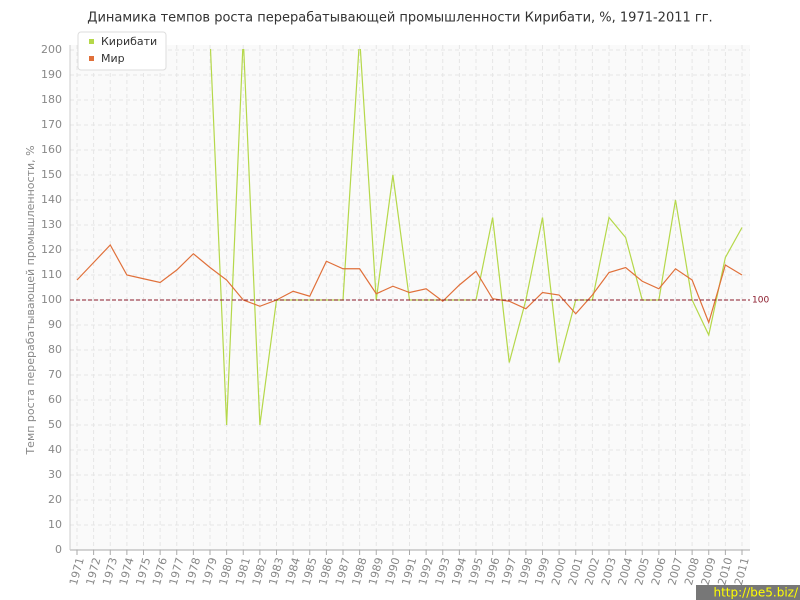  I want to click on y-tick-label: 170, so click(51, 124).